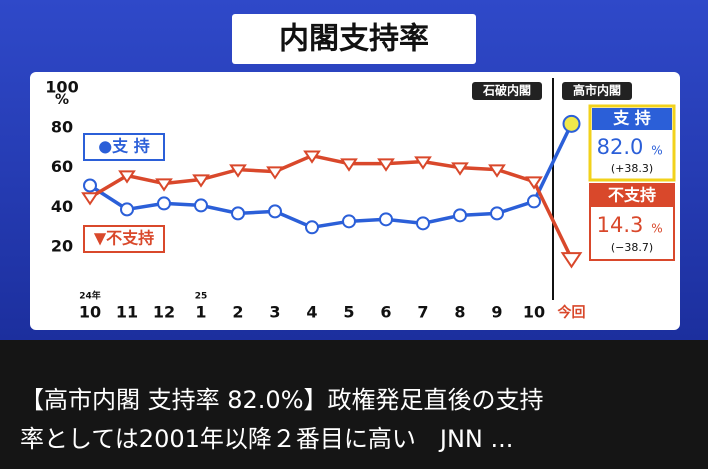 The height and width of the screenshot is (473, 708). Describe the element at coordinates (62, 206) in the screenshot. I see `y-tick-label: 40` at that location.